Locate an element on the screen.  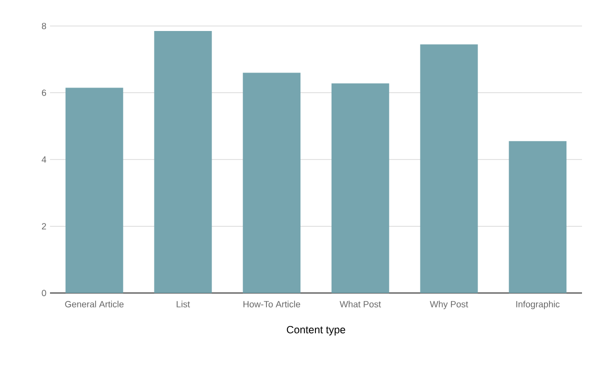
x-tick-label: Why Post is located at coordinates (449, 305).